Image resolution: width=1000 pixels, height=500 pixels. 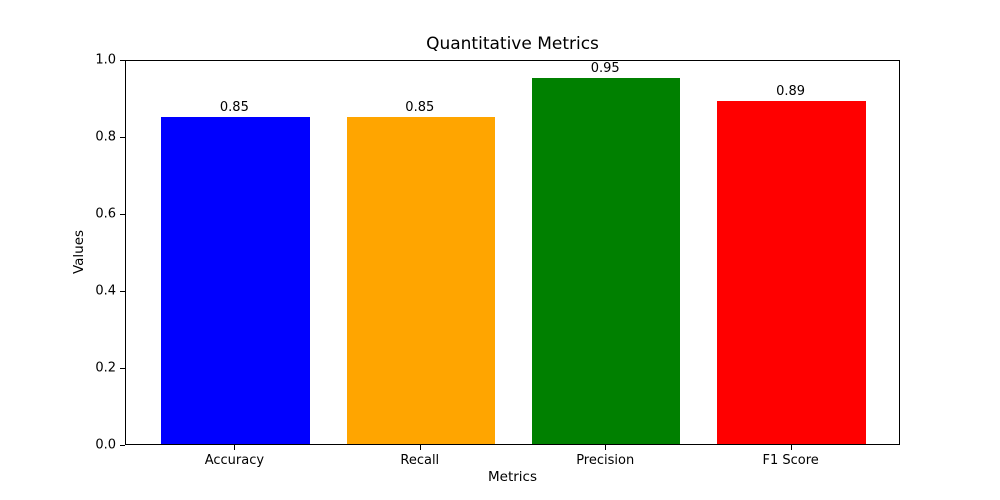 What do you see at coordinates (606, 261) in the screenshot?
I see `bar-precision` at bounding box center [606, 261].